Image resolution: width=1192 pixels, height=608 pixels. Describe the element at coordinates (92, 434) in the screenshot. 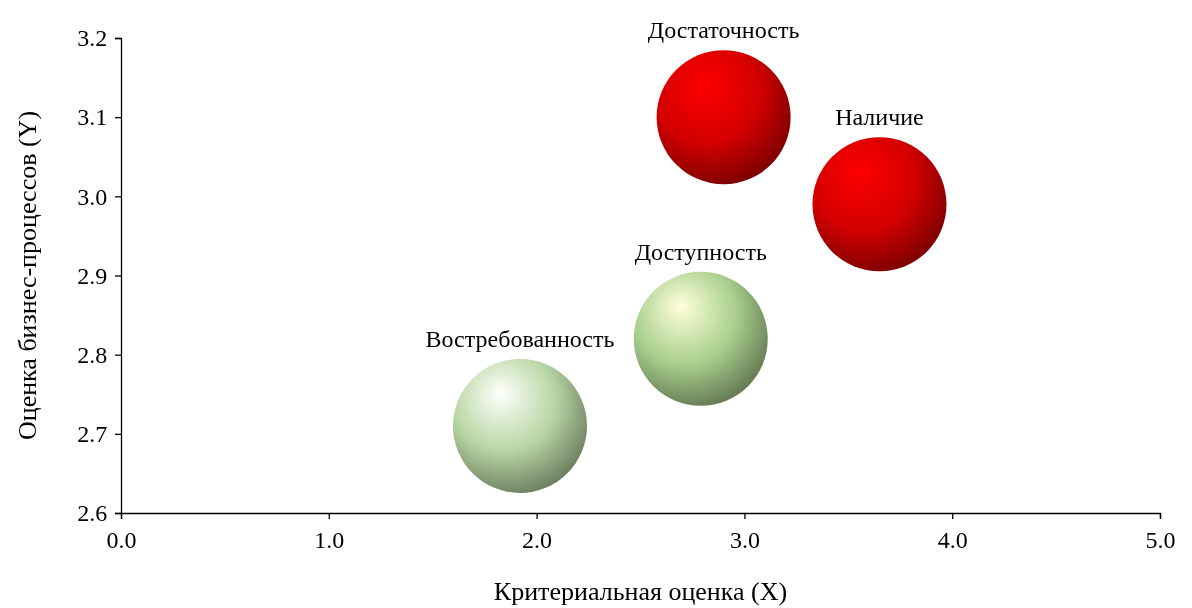

I see `y-tick-label: 2.7` at that location.